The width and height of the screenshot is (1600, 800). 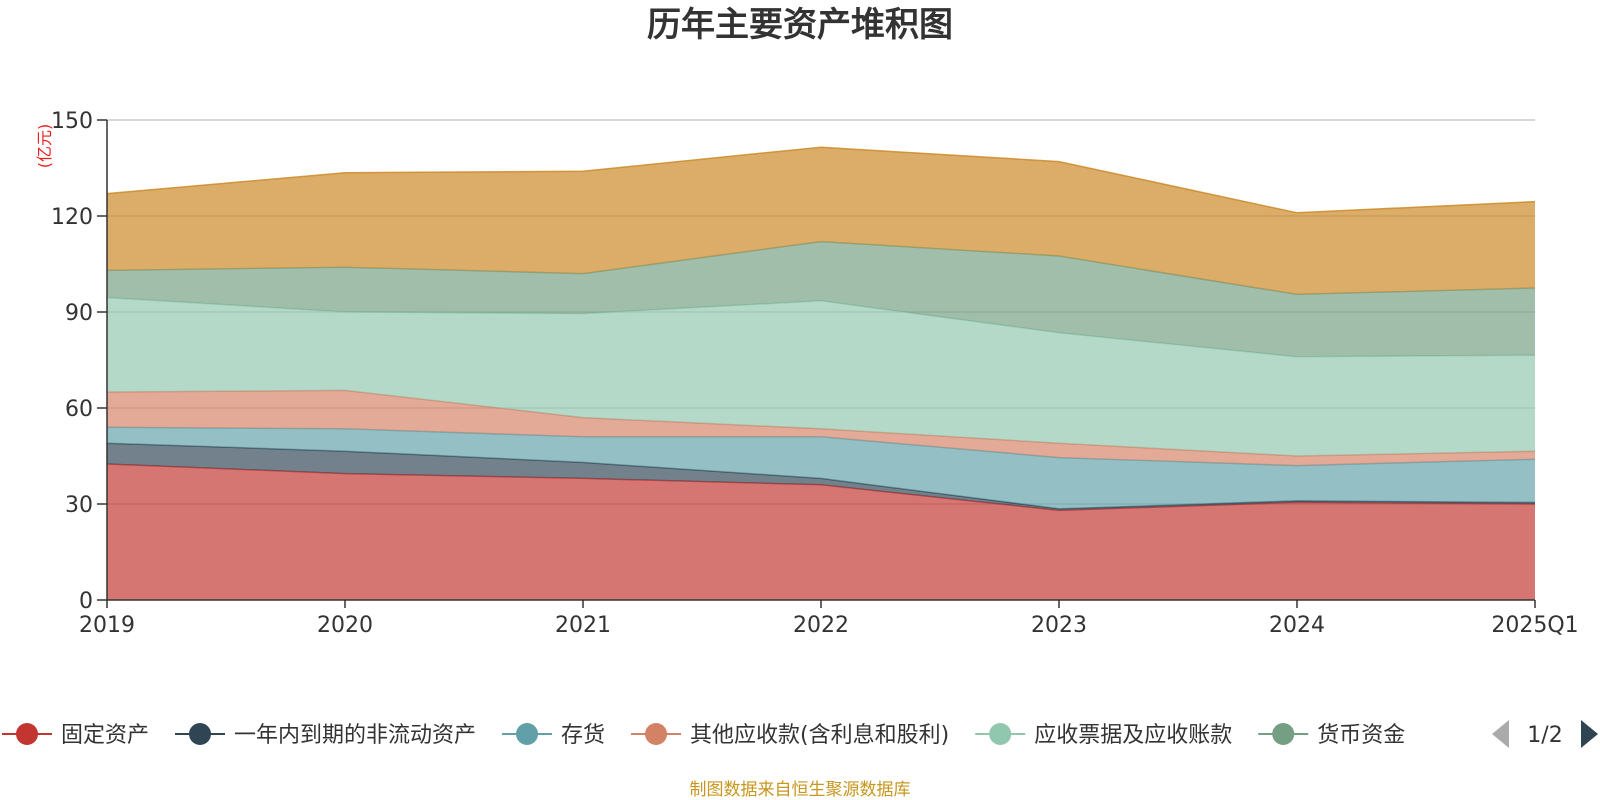 I want to click on legend-item: 货币资金, so click(x=1331, y=735).